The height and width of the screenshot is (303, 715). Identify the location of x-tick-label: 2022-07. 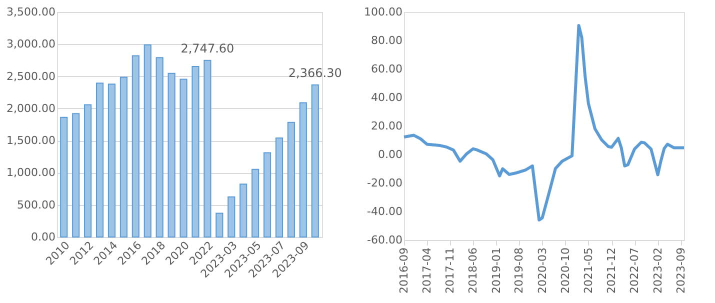
(635, 271).